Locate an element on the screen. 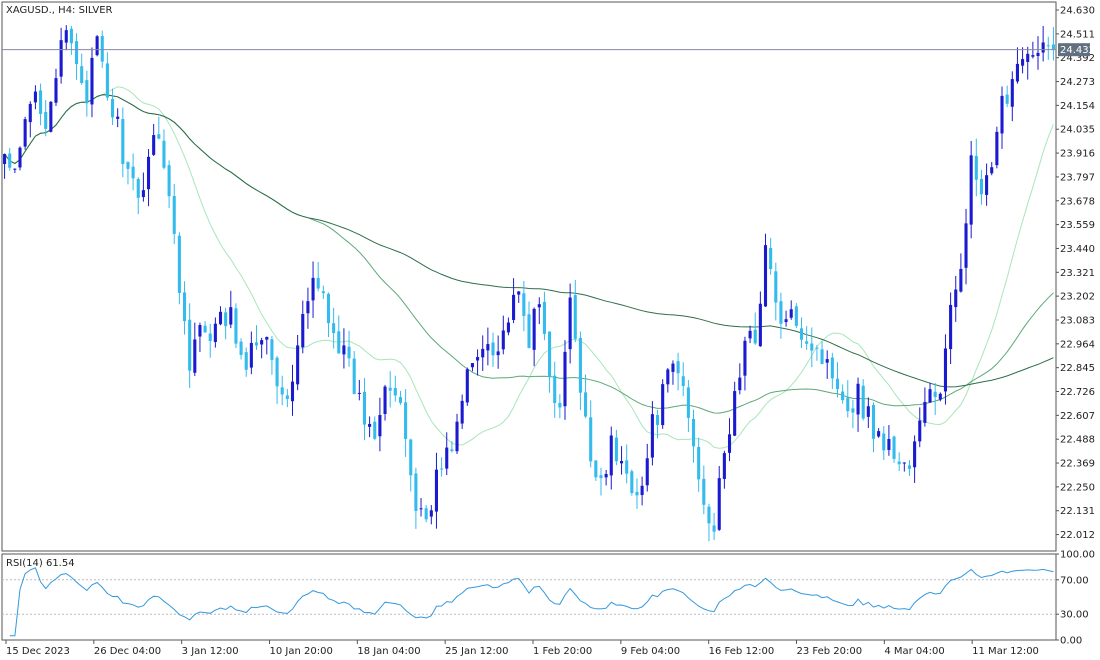 The width and height of the screenshot is (1100, 660). price-tick-label: 22.964 is located at coordinates (1077, 344).